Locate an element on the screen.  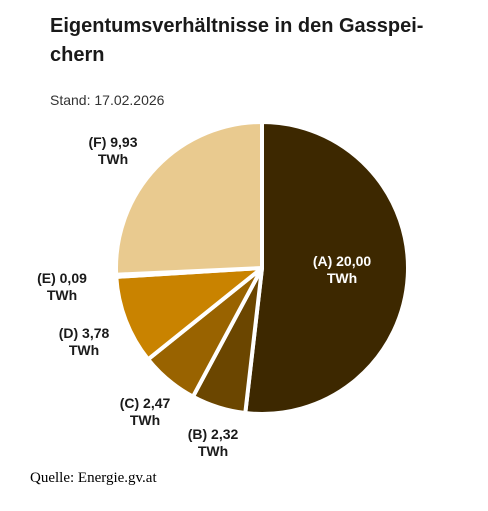
slice-label-a: (A) 20,00 TWh is located at coordinates (342, 269).